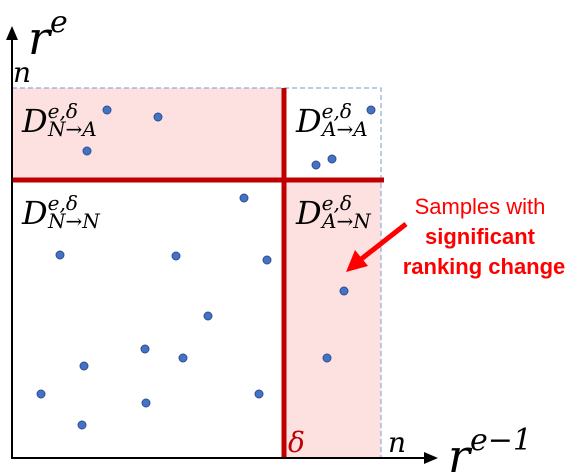 This screenshot has width=581, height=475. I want to click on annotation-arrow, so click(383, 242).